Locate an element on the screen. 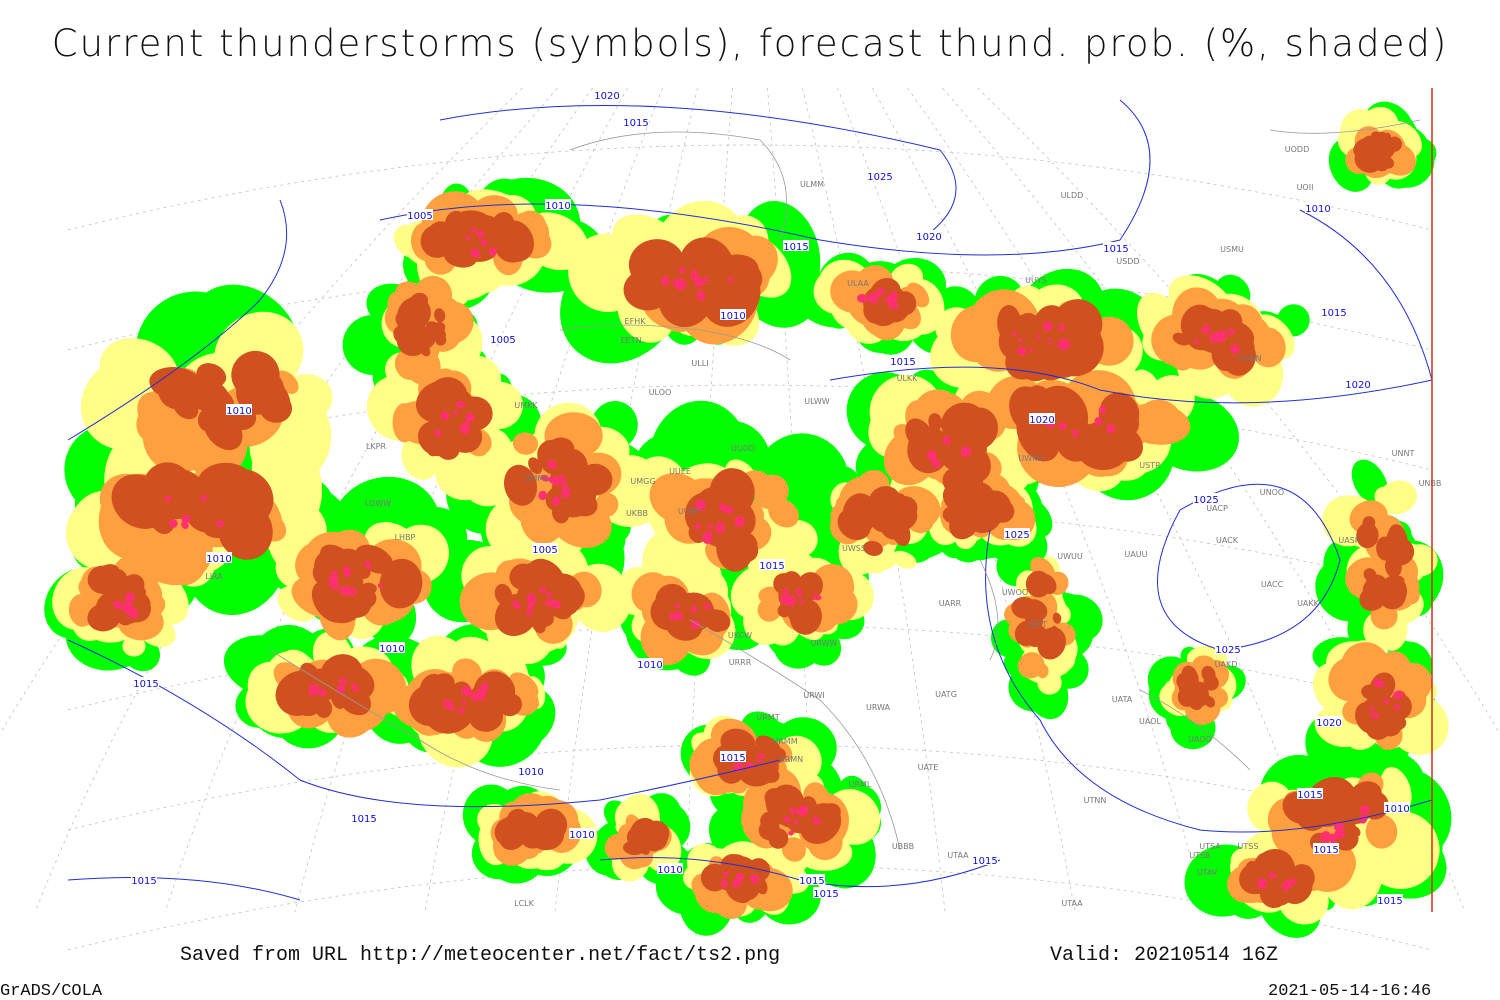  station-label: UAKD is located at coordinates (1226, 664).